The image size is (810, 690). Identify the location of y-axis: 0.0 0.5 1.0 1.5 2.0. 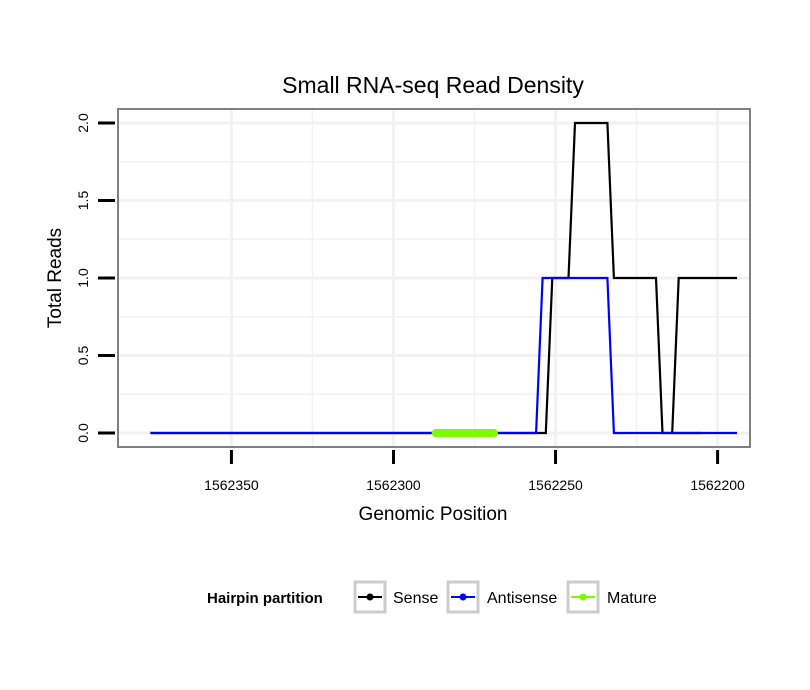
(95, 278).